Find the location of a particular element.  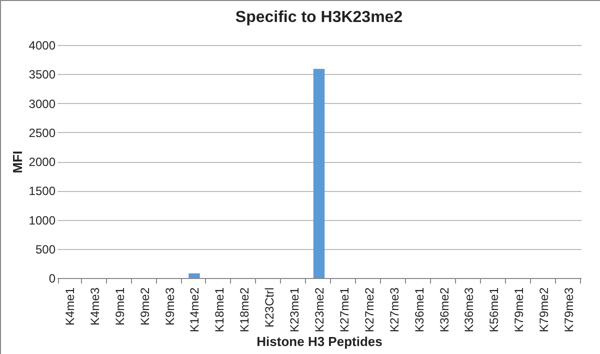

y-tick-label: 0 is located at coordinates (52, 279).